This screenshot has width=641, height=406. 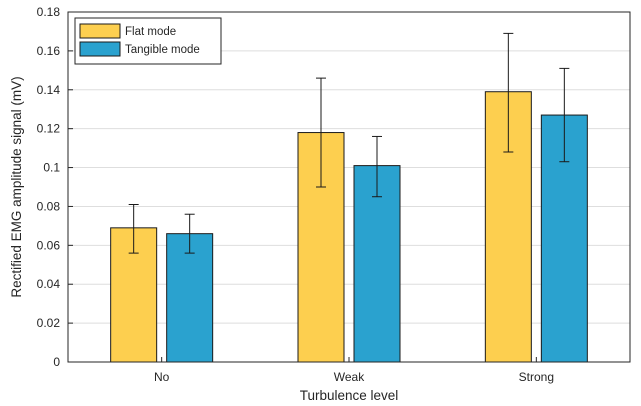 I want to click on y-tick-label: 0.06, so click(x=49, y=245).